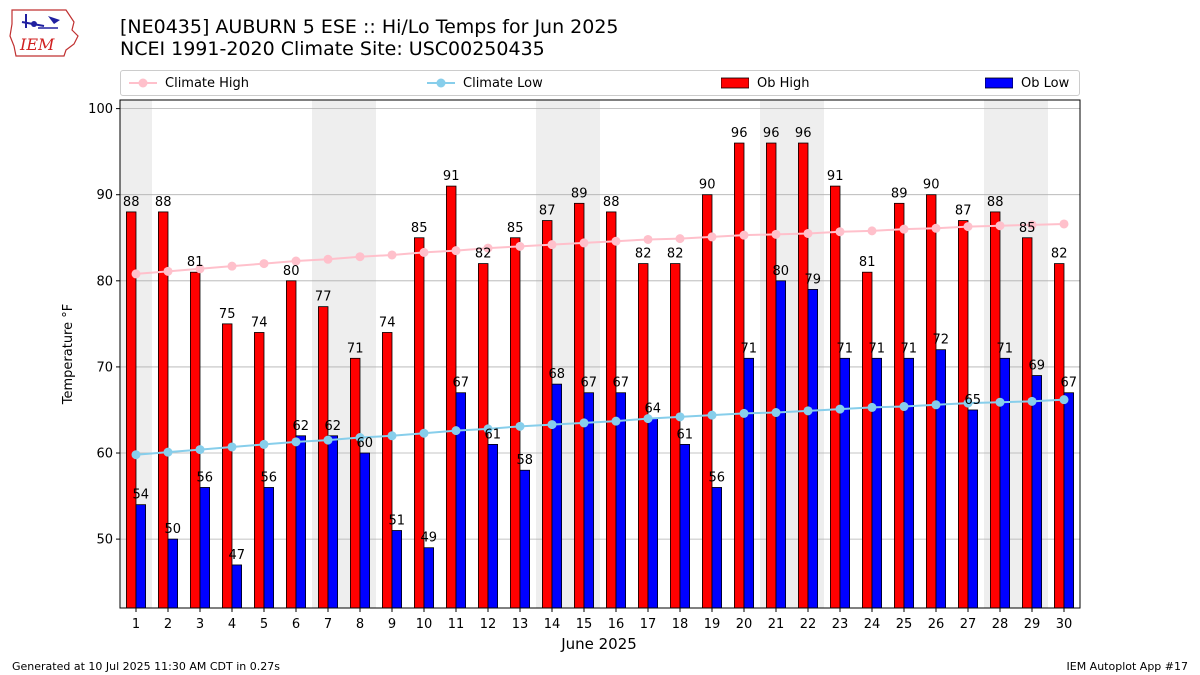 The image size is (1200, 675). Describe the element at coordinates (931, 185) in the screenshot. I see `ob-high-value-label: 90` at that location.